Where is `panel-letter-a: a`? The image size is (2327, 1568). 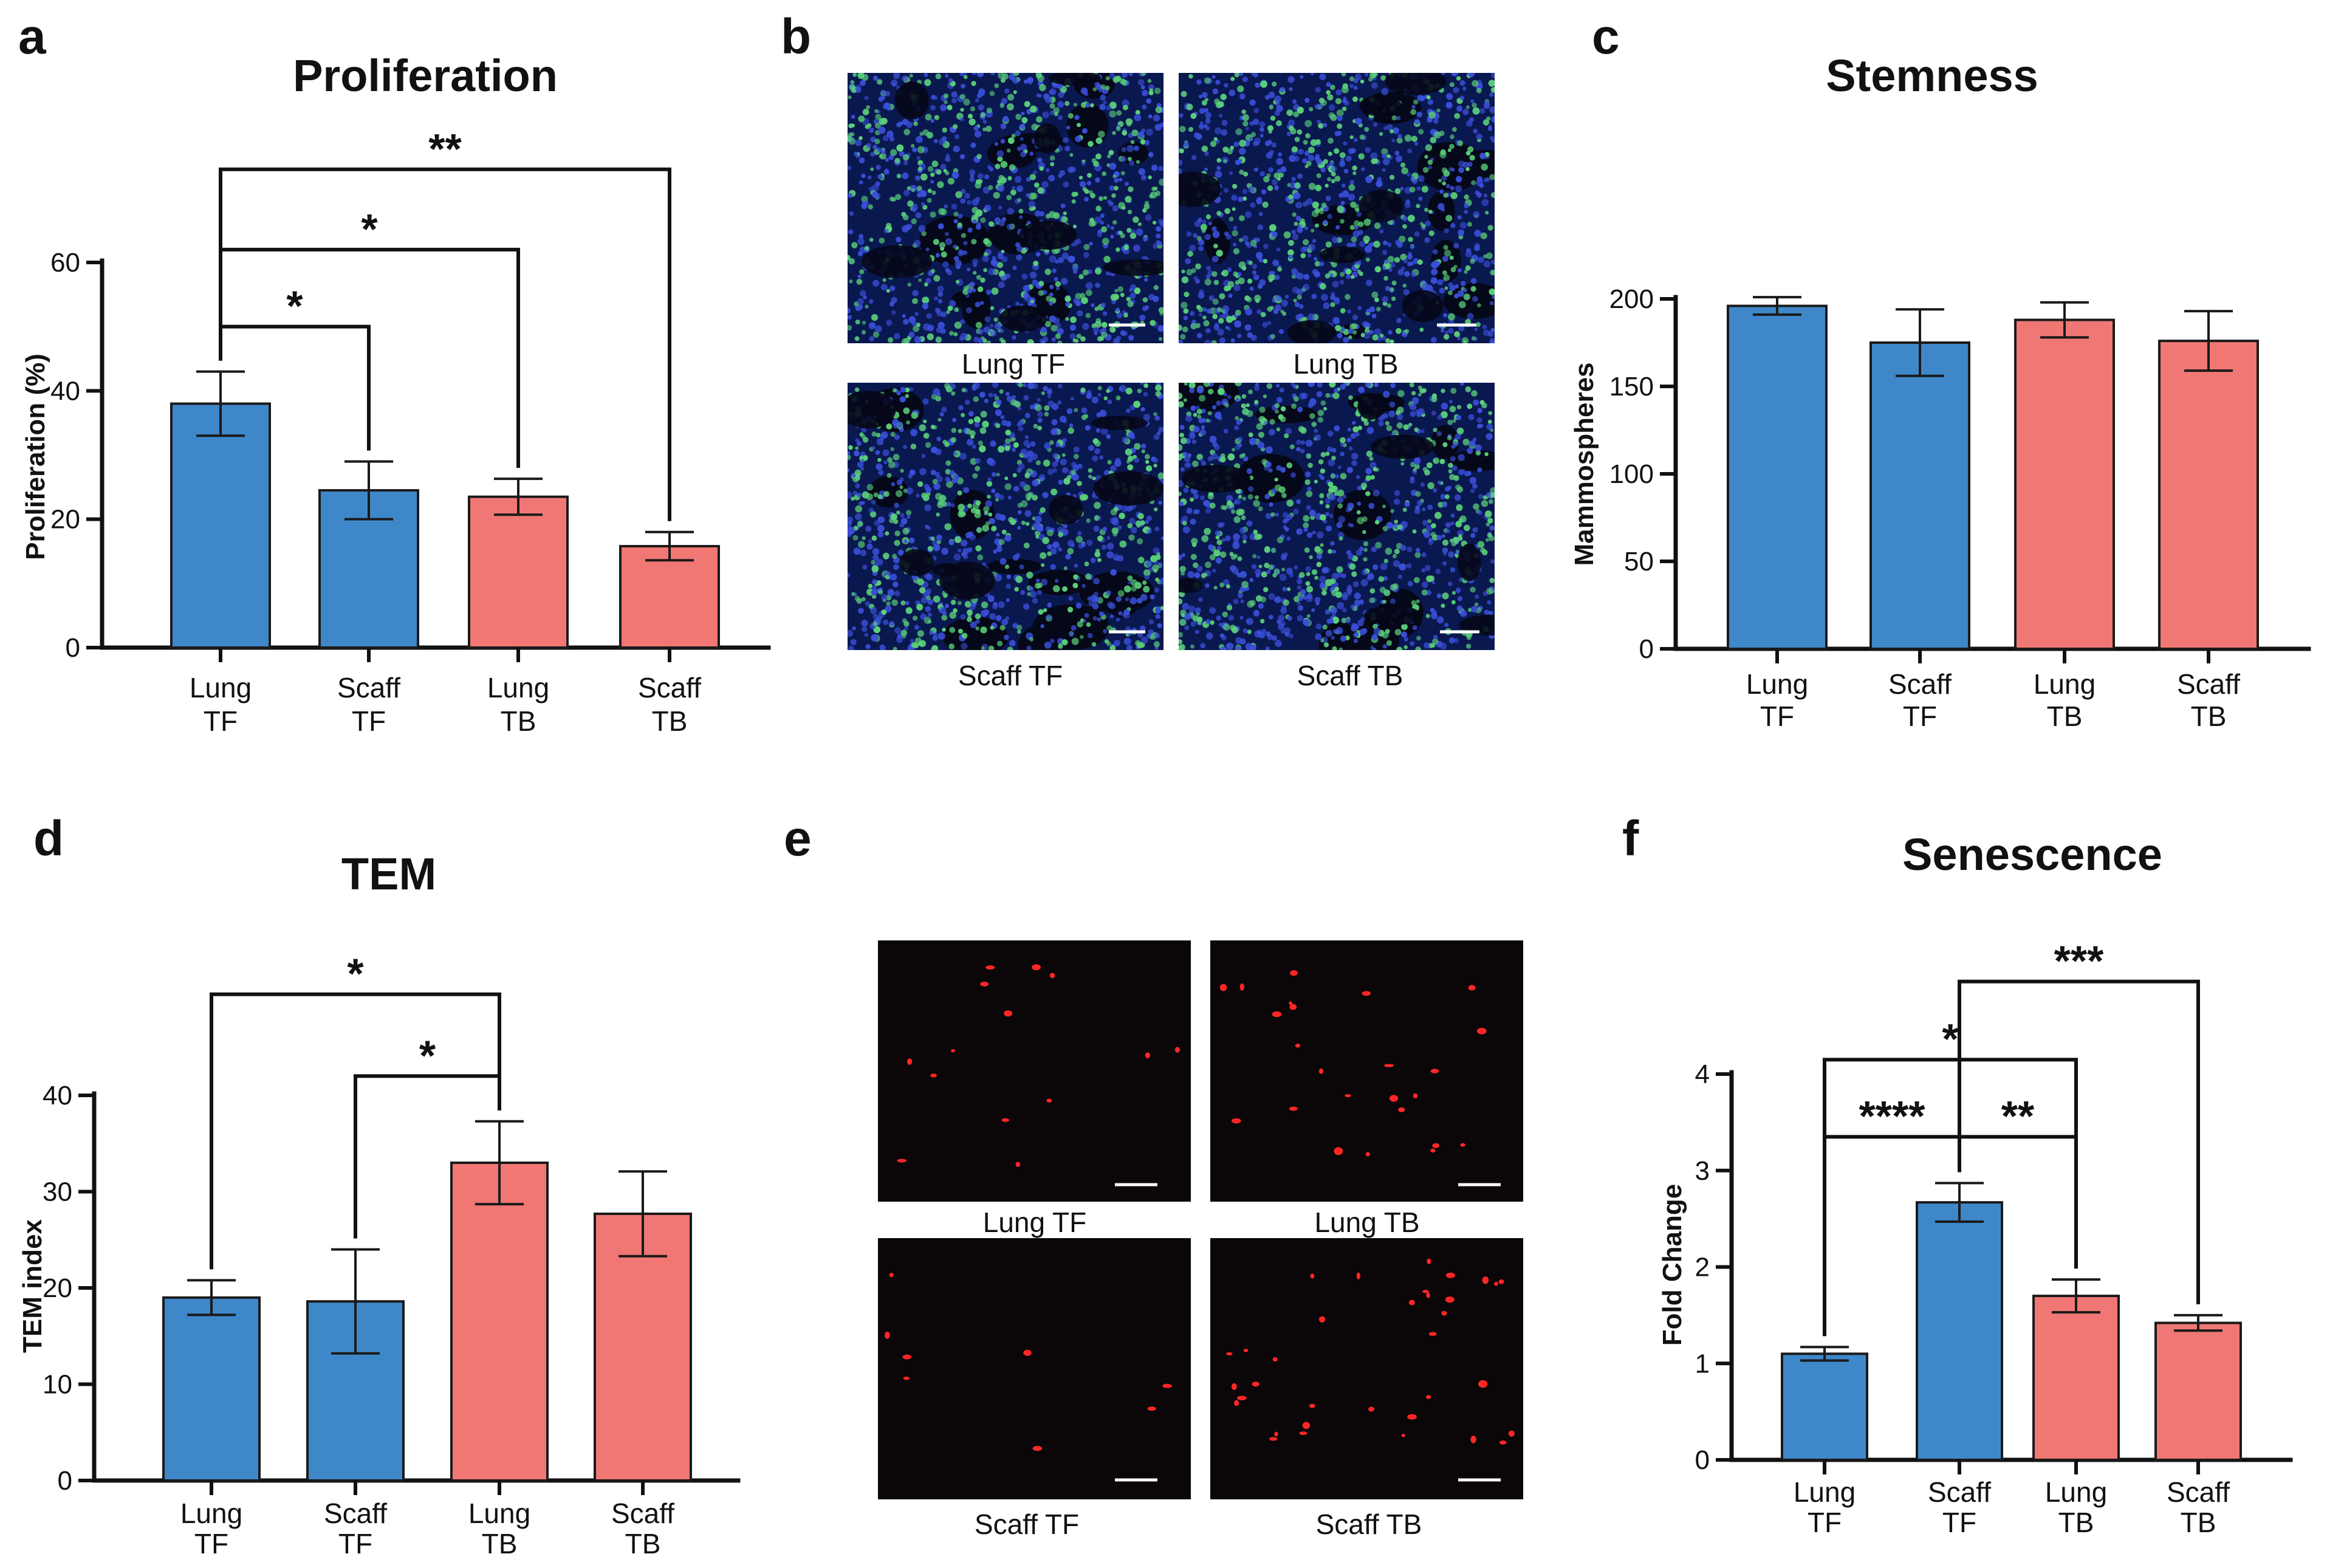
panel-letter-a: a is located at coordinates (32, 37).